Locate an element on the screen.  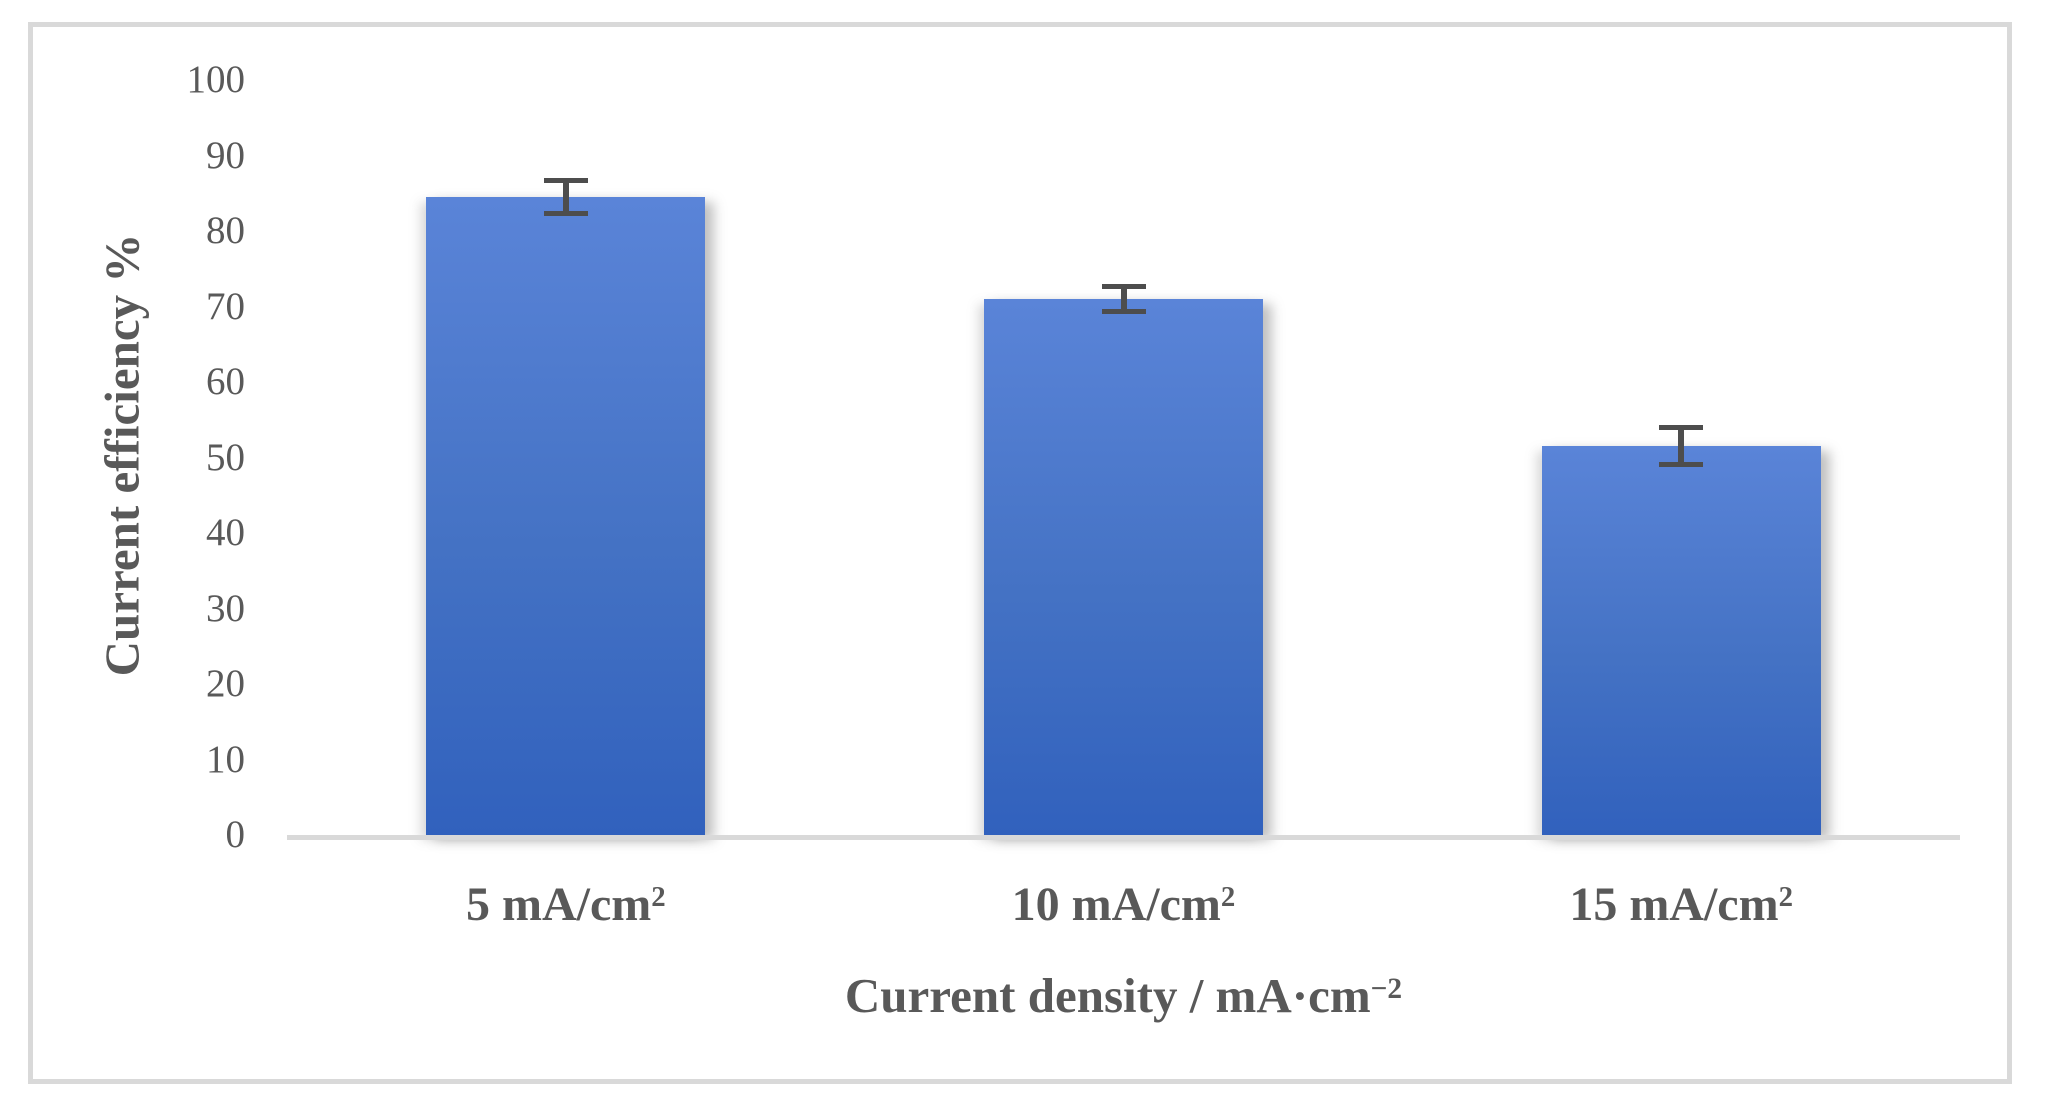
y-tick-label: 100 is located at coordinates (216, 79).